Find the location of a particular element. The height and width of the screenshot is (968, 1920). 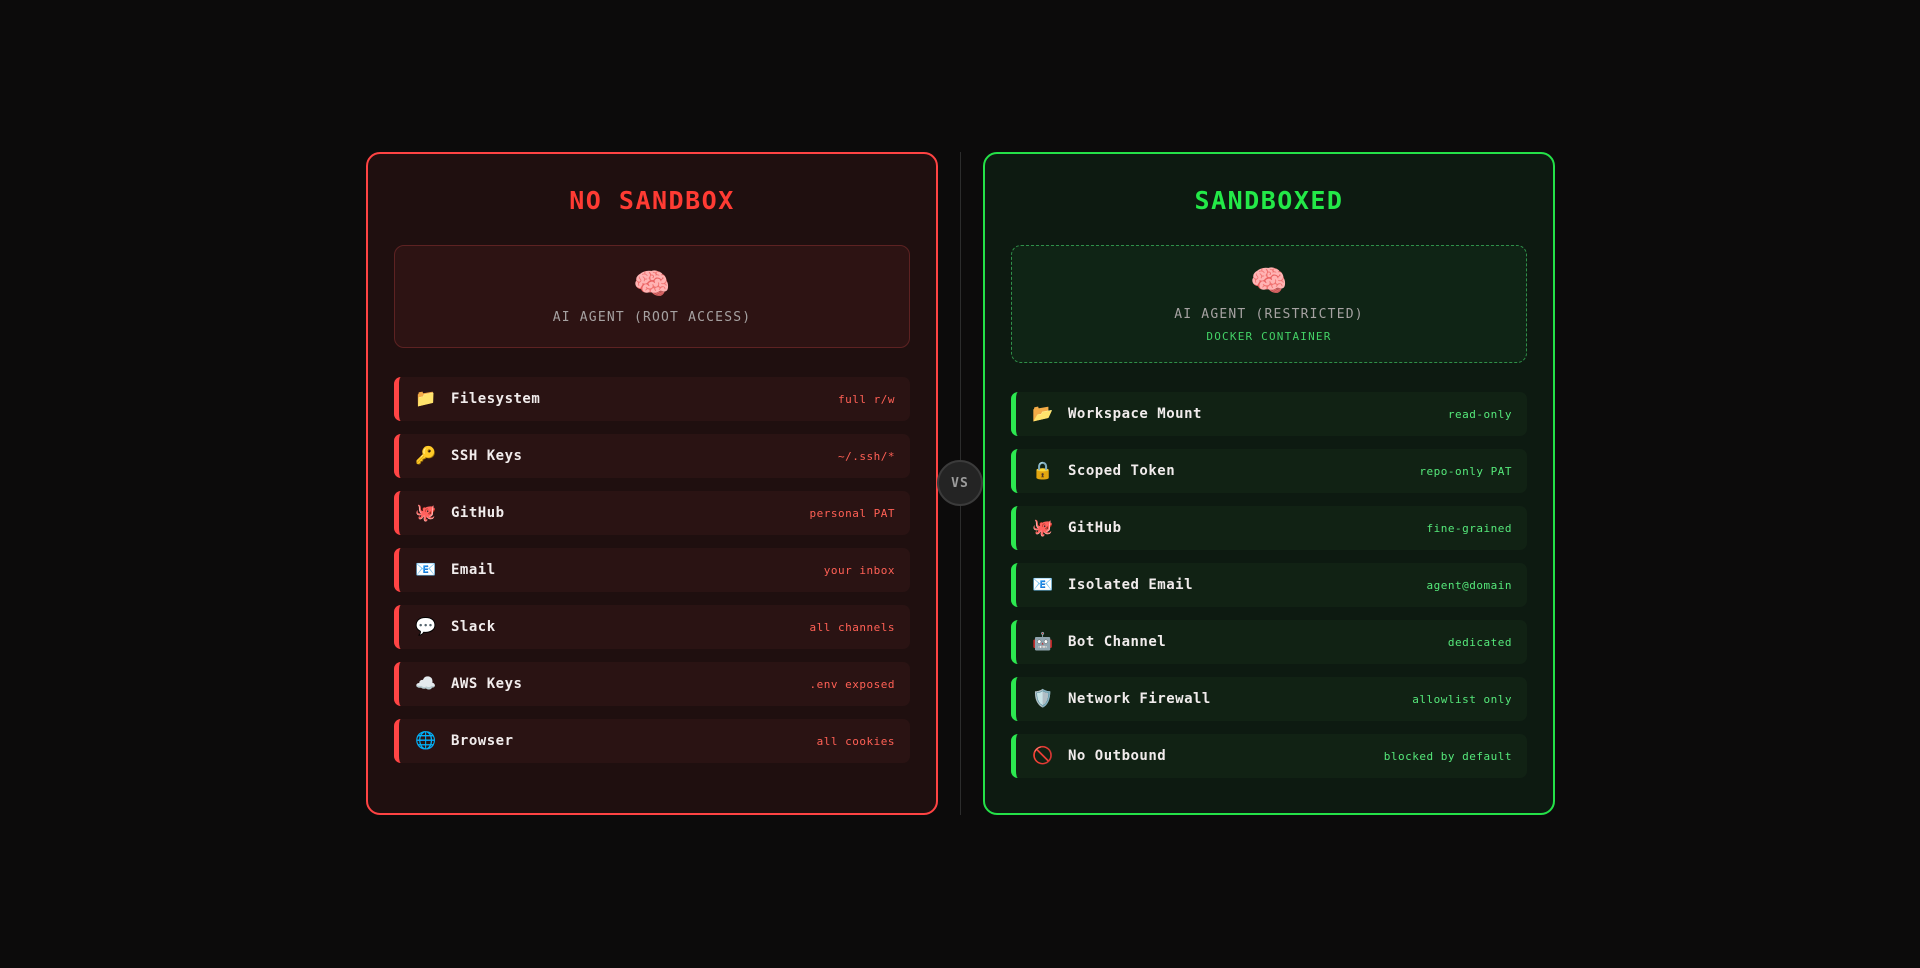

row-value: your inbox is located at coordinates (859, 570).